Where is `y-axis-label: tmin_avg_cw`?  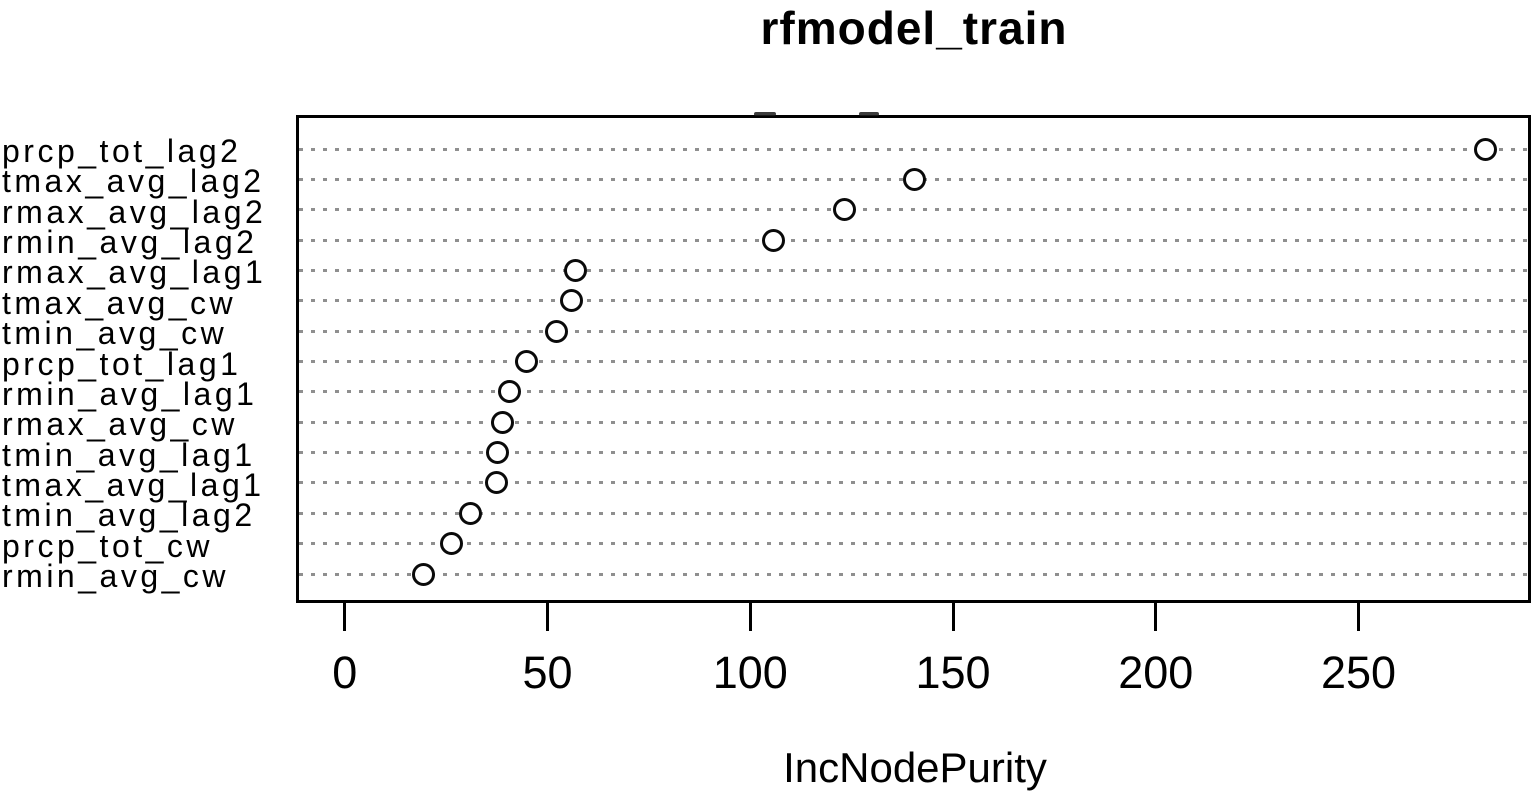 y-axis-label: tmin_avg_cw is located at coordinates (115, 333).